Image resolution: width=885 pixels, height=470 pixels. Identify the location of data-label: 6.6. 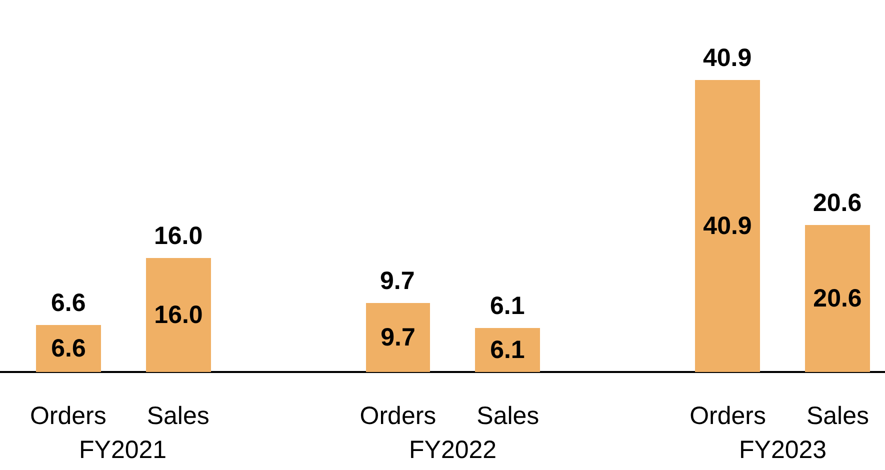
(68, 348).